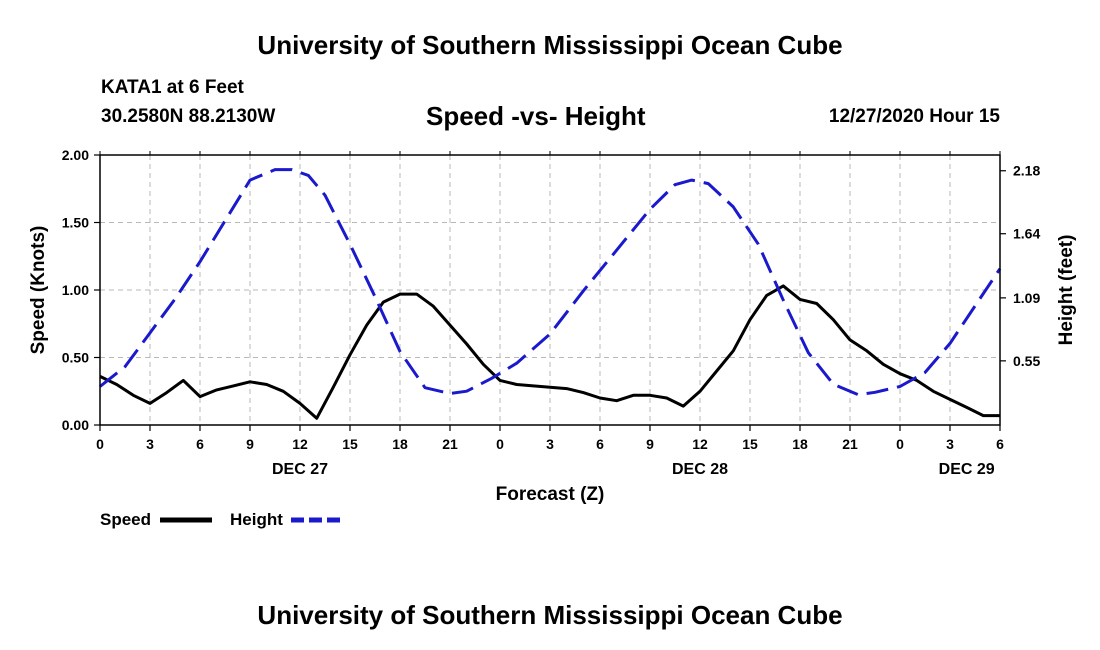 The height and width of the screenshot is (650, 1100). I want to click on y2-tick-label: 1.64, so click(1026, 234).